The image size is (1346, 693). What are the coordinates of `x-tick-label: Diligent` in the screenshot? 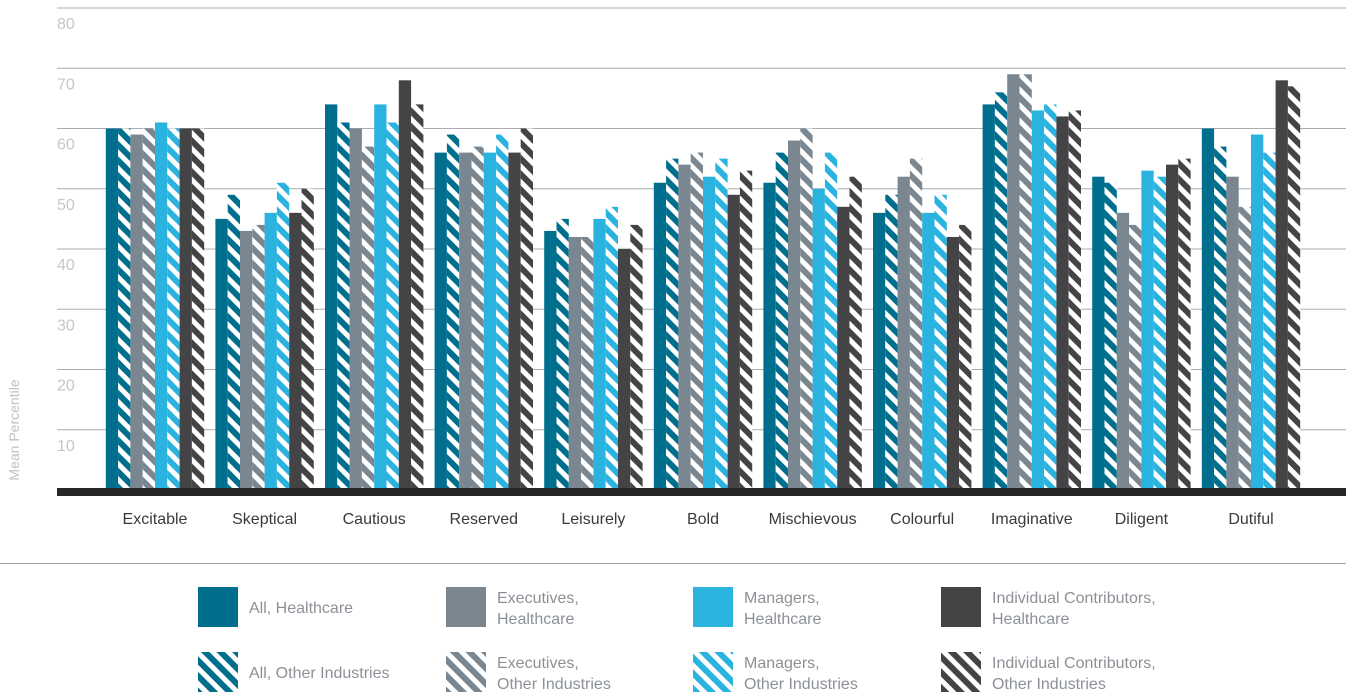 It's located at (1142, 519).